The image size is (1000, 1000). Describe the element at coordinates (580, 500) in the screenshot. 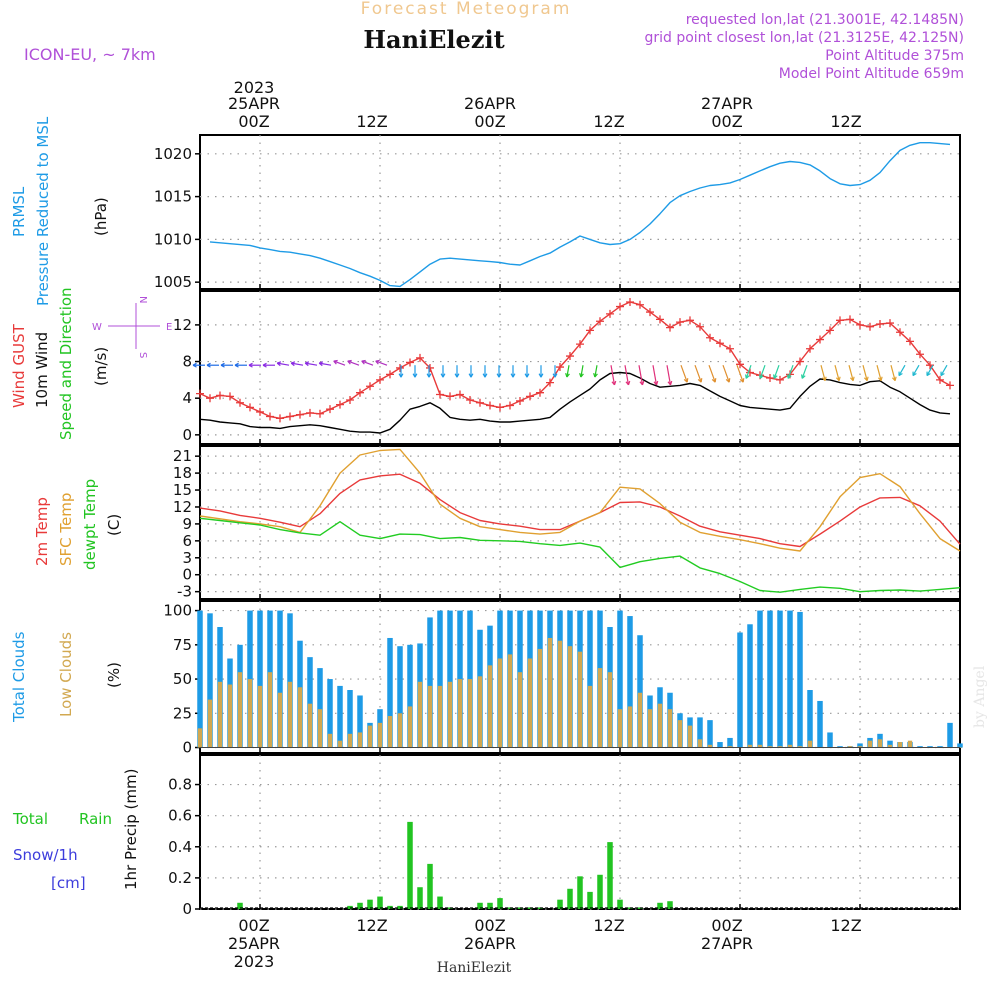

I see `sfc-temp-line` at that location.